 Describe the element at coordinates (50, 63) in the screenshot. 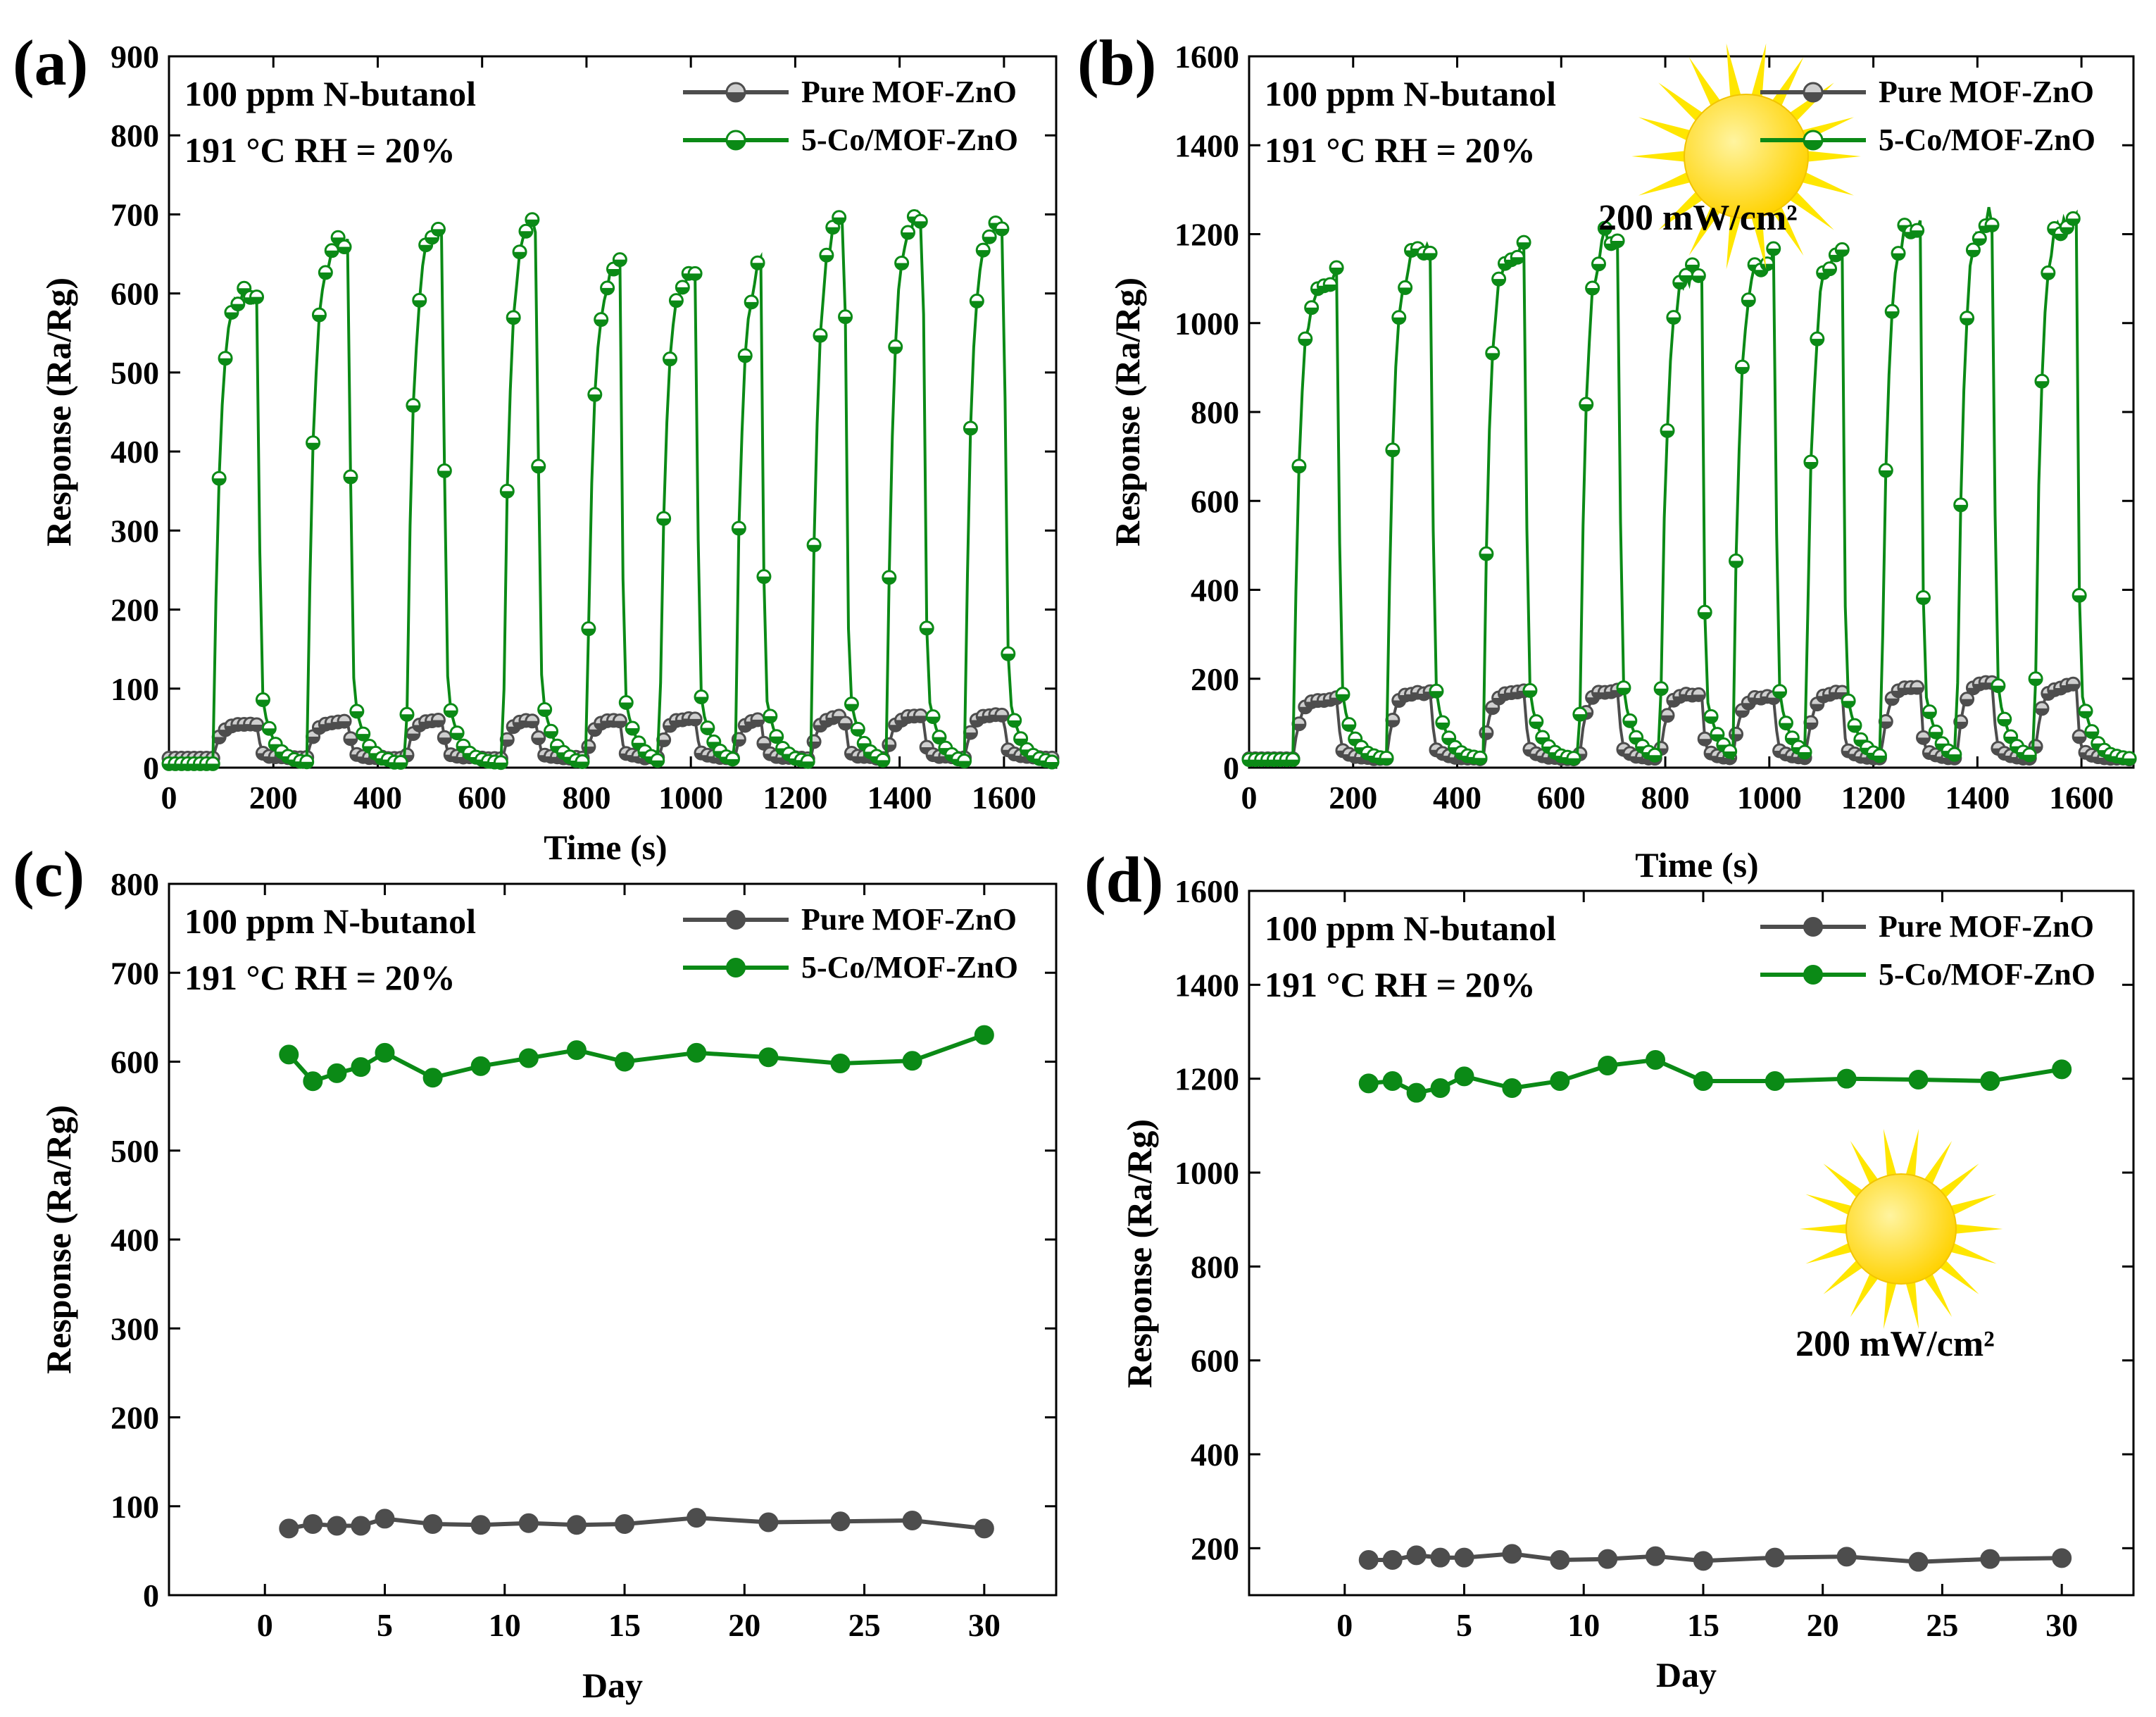

I see `panel-label: (a)` at that location.